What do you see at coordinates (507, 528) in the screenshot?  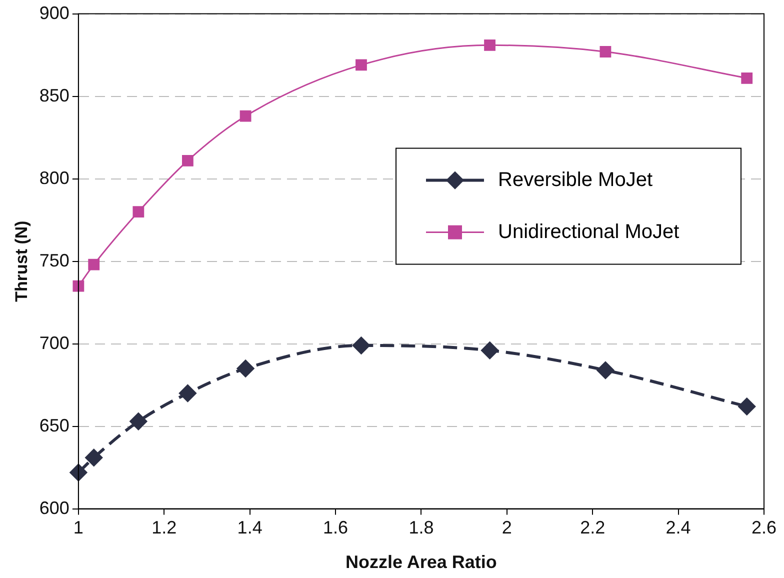 I see `x-tick-label: 2` at bounding box center [507, 528].